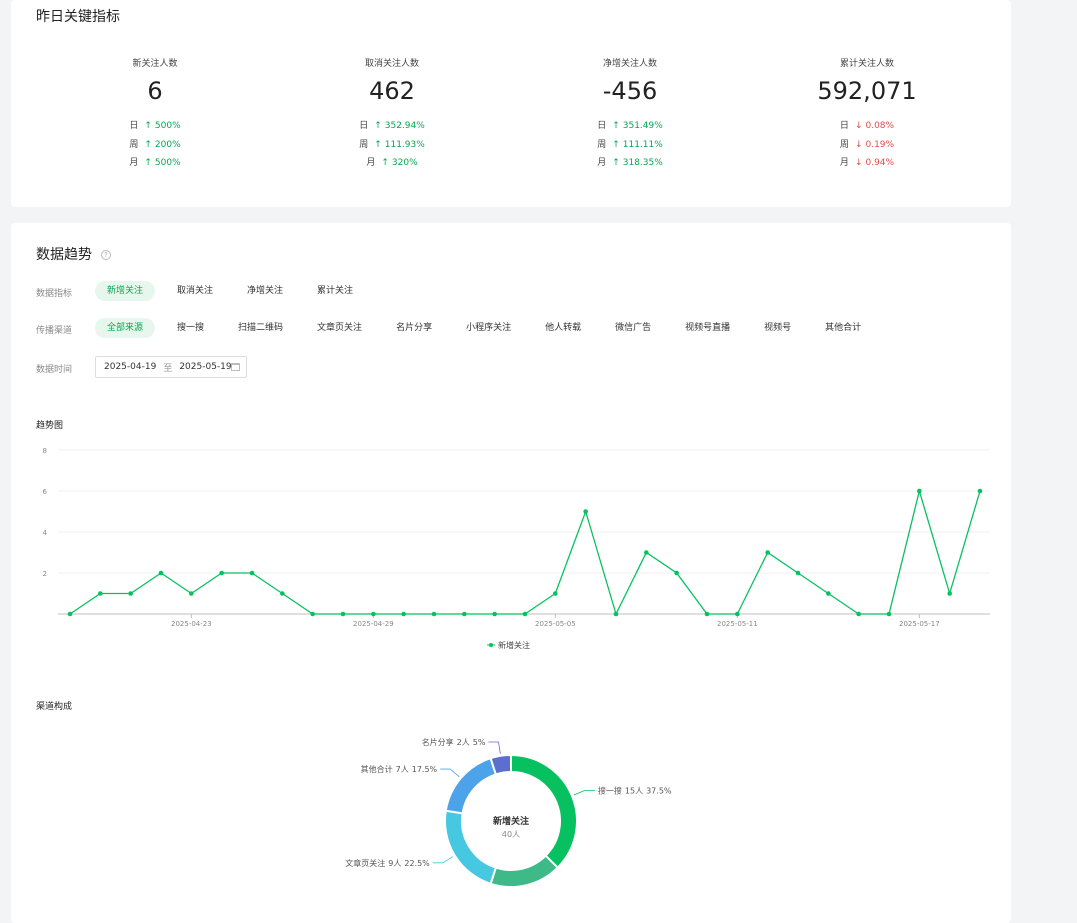 The height and width of the screenshot is (923, 1077). Describe the element at coordinates (633, 328) in the screenshot. I see `filter-chip: 微信广告` at that location.